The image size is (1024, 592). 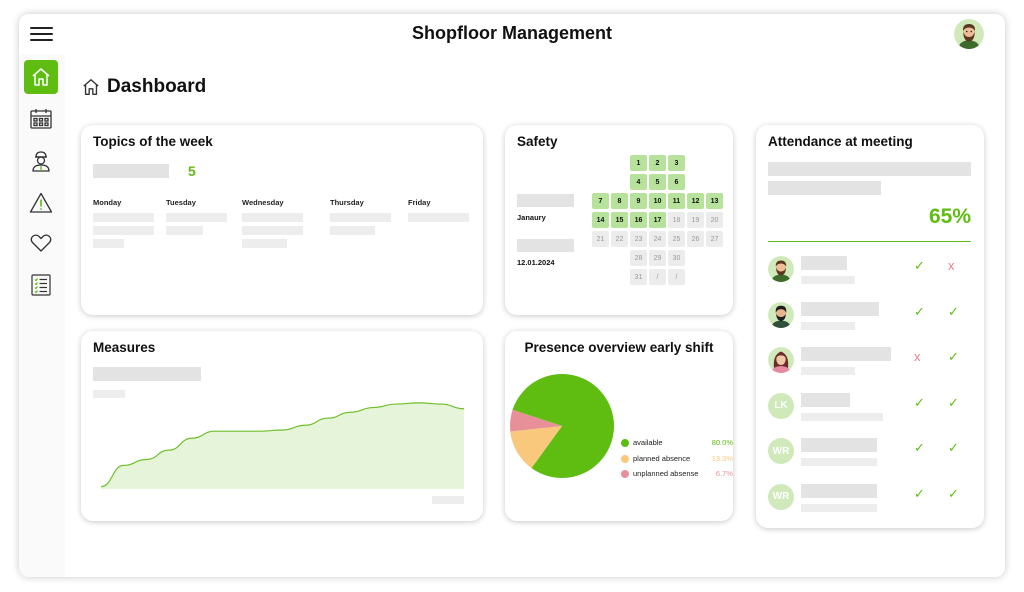 I want to click on day-label-tuesday: Tuesday, so click(x=181, y=202).